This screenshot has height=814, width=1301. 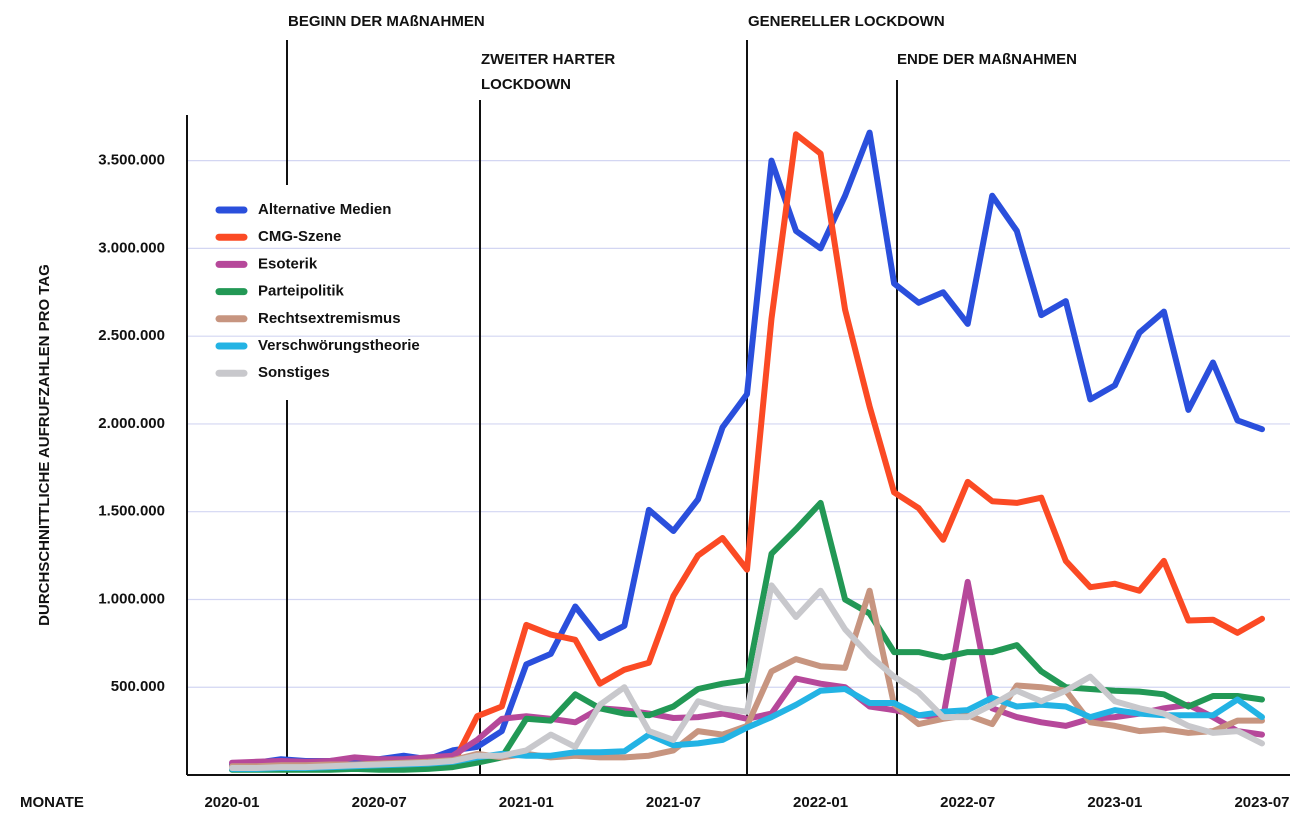 What do you see at coordinates (1114, 802) in the screenshot?
I see `x-tick-label: 2023-01` at bounding box center [1114, 802].